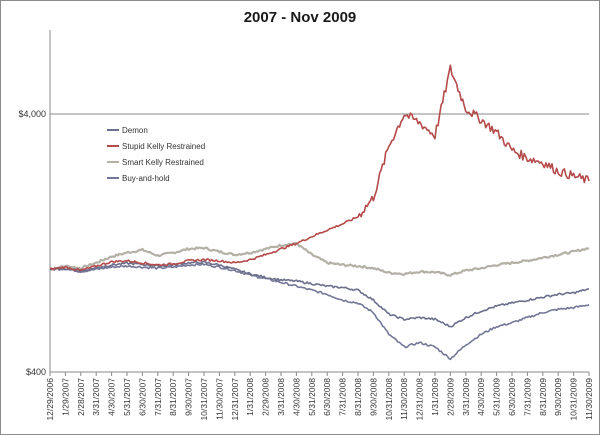 This screenshot has width=600, height=435. I want to click on legend-label: Smart Kelly Restrained, so click(163, 162).